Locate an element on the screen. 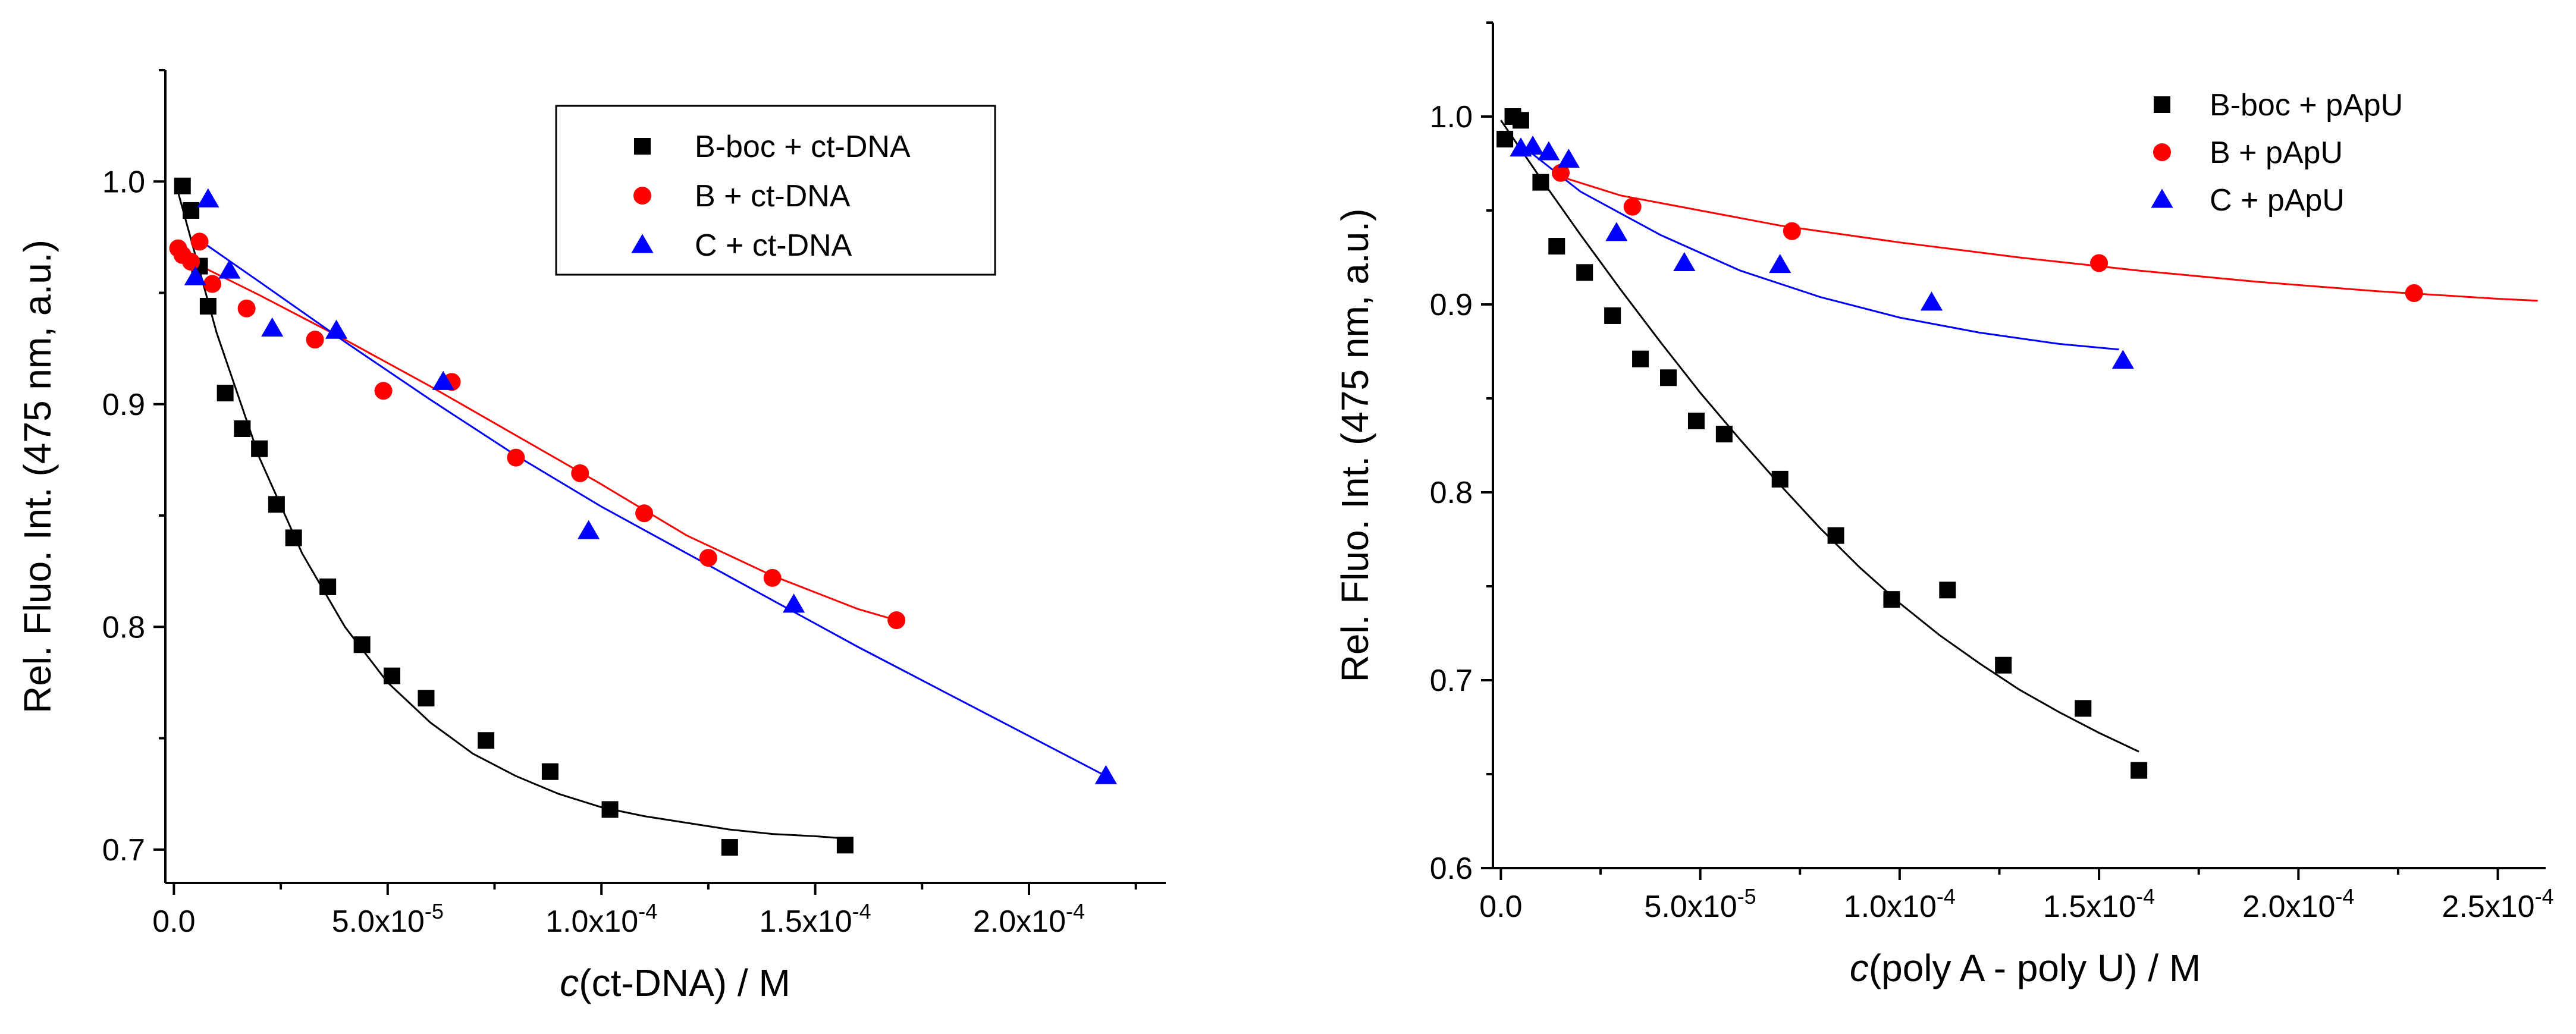 The image size is (2576, 1034). legend: B-boc + ct-DNA B + ct-DNA C + ct-DNA is located at coordinates (775, 190).